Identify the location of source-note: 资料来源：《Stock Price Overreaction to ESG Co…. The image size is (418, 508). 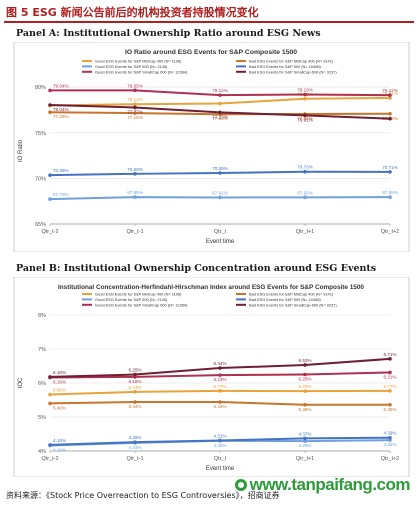
(143, 495).